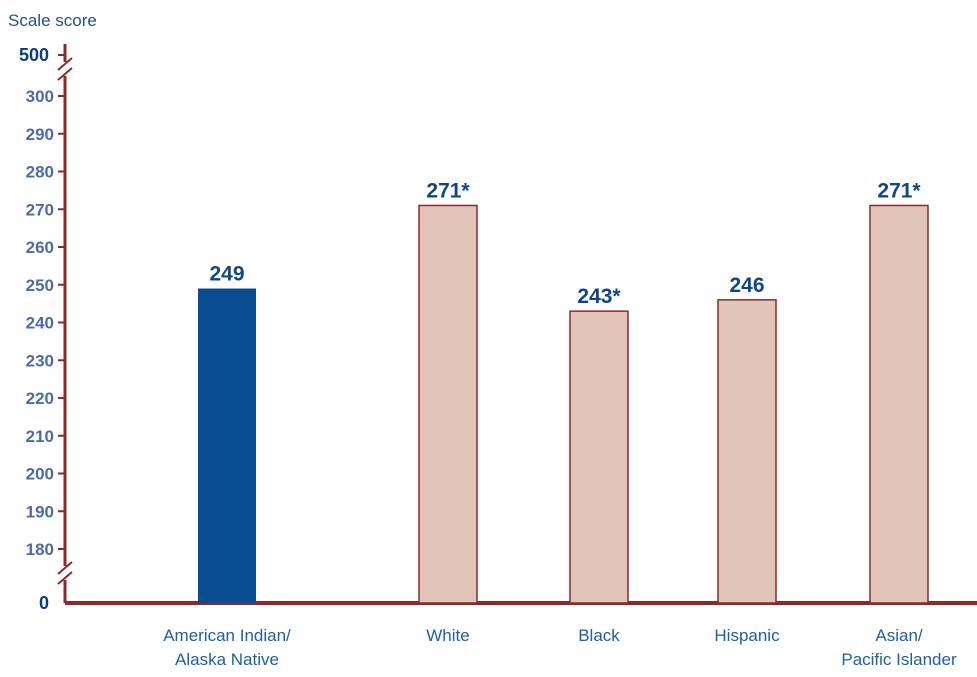 The width and height of the screenshot is (977, 677). I want to click on value-labels: 249 271* 243* 246 271*, so click(565, 243).